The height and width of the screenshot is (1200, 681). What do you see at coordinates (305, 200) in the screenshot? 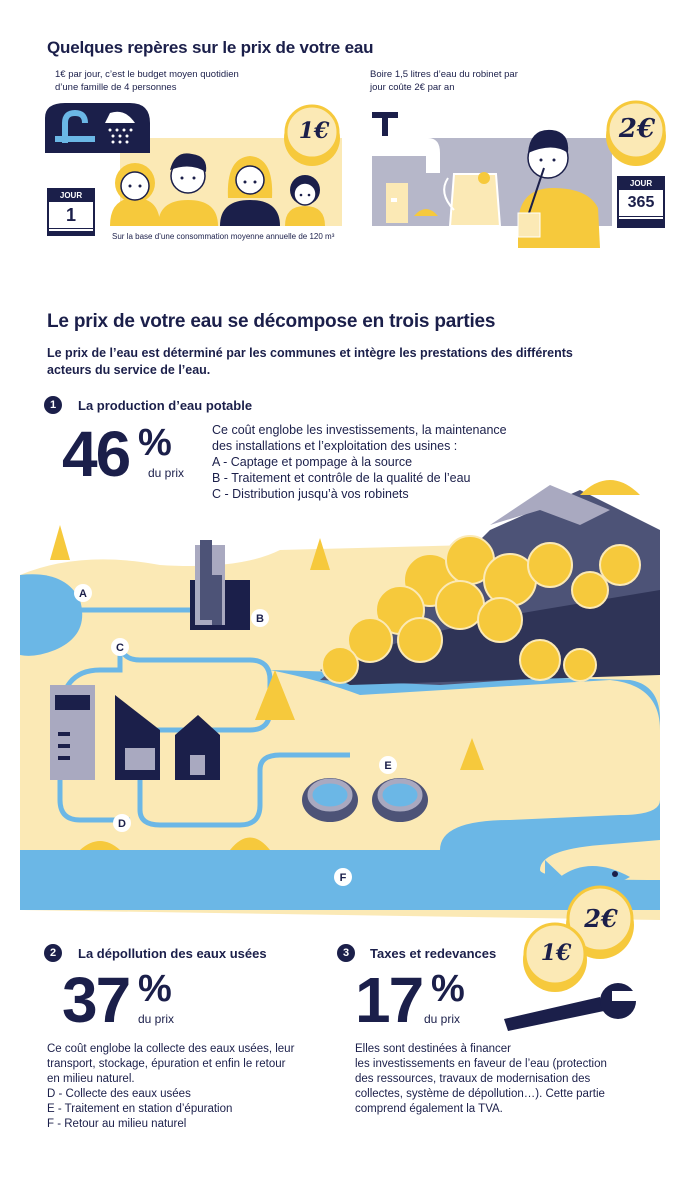
I see `person-child-icon` at bounding box center [305, 200].